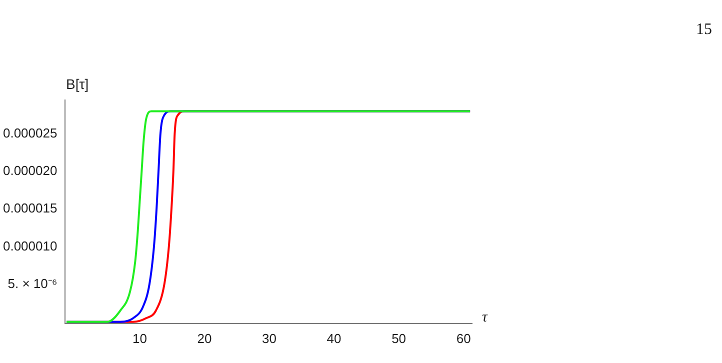 This screenshot has height=363, width=722. What do you see at coordinates (463, 338) in the screenshot?
I see `x-tick-label: 60` at bounding box center [463, 338].